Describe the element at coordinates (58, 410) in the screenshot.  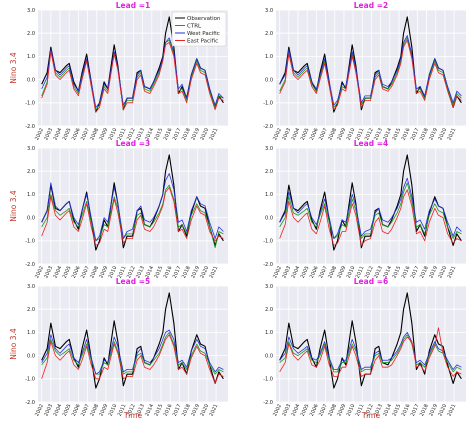
I see `x-tick-label: 2004` at that location.